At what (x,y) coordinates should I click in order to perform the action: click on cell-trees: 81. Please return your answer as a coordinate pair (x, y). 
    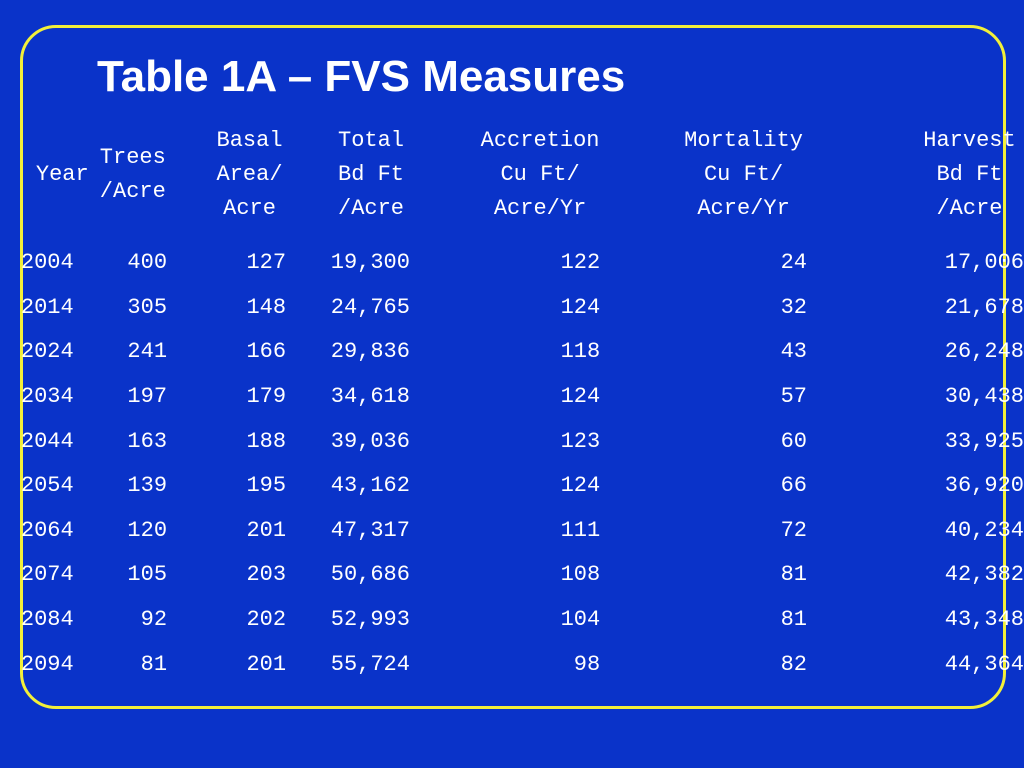
    Looking at the image, I should click on (154, 664).